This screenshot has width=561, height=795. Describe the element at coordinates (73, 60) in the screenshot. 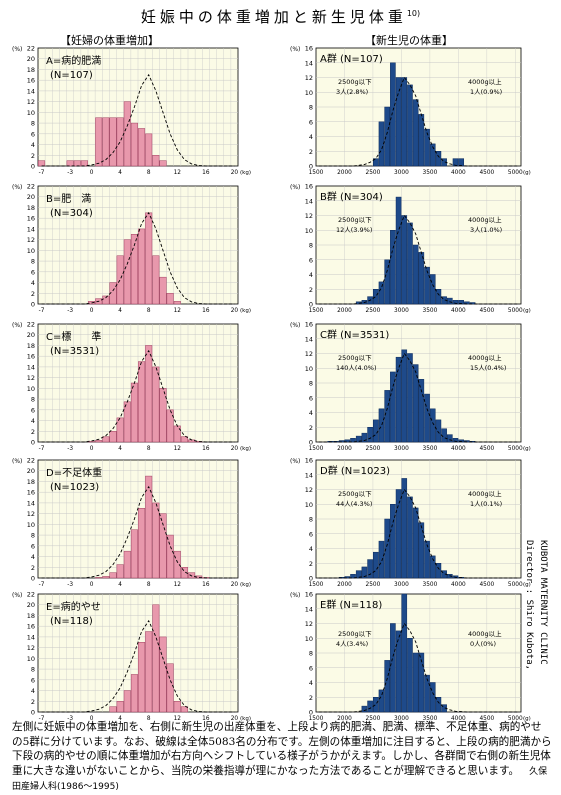

I see `group-label: A=病的肥満` at that location.